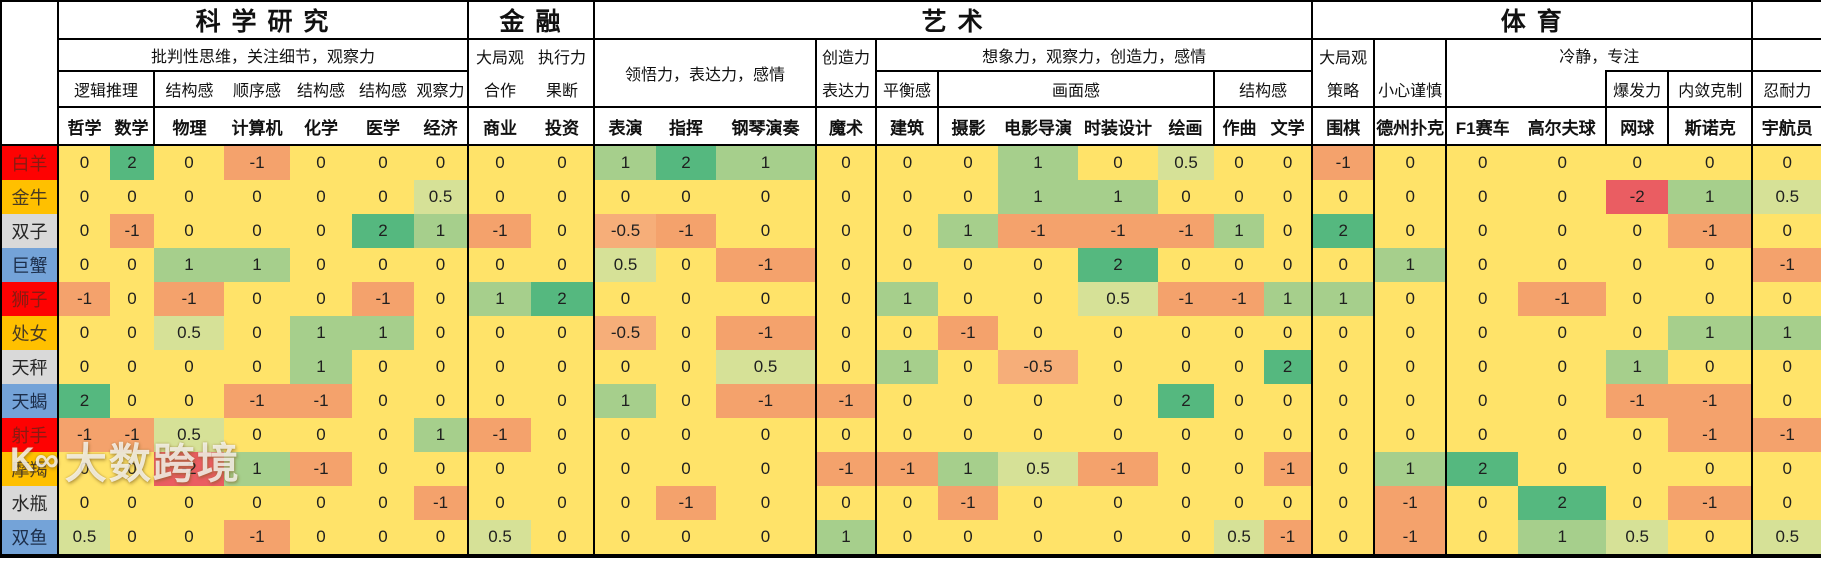 This screenshot has height=562, width=1821. I want to click on col-piano: 钢琴演奏, so click(767, 126).